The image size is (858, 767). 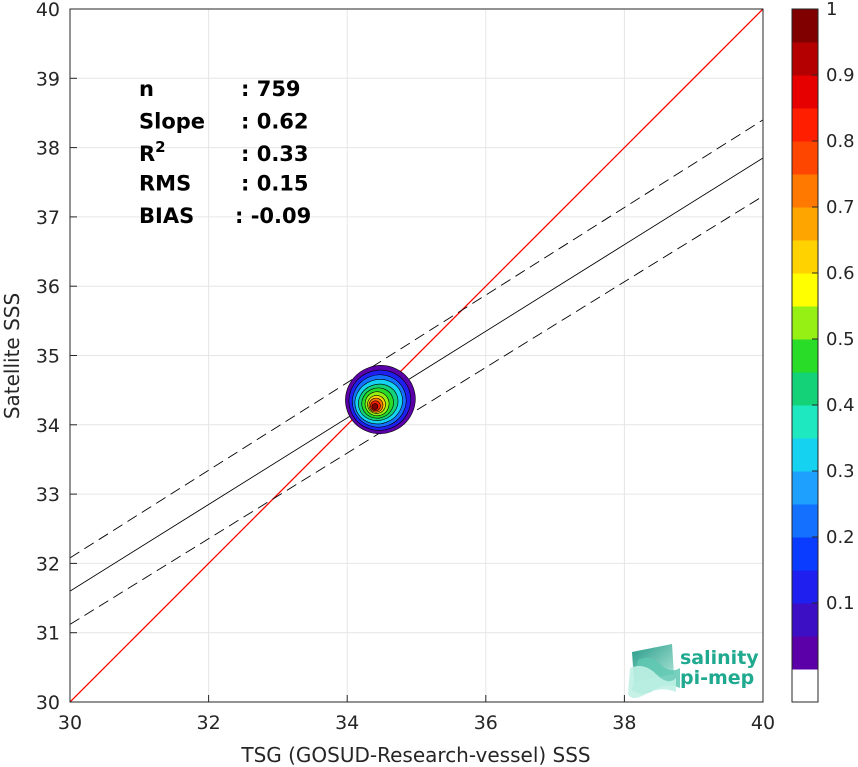 What do you see at coordinates (840, 339) in the screenshot?
I see `colorbar-tick-label-4: 0.5` at bounding box center [840, 339].